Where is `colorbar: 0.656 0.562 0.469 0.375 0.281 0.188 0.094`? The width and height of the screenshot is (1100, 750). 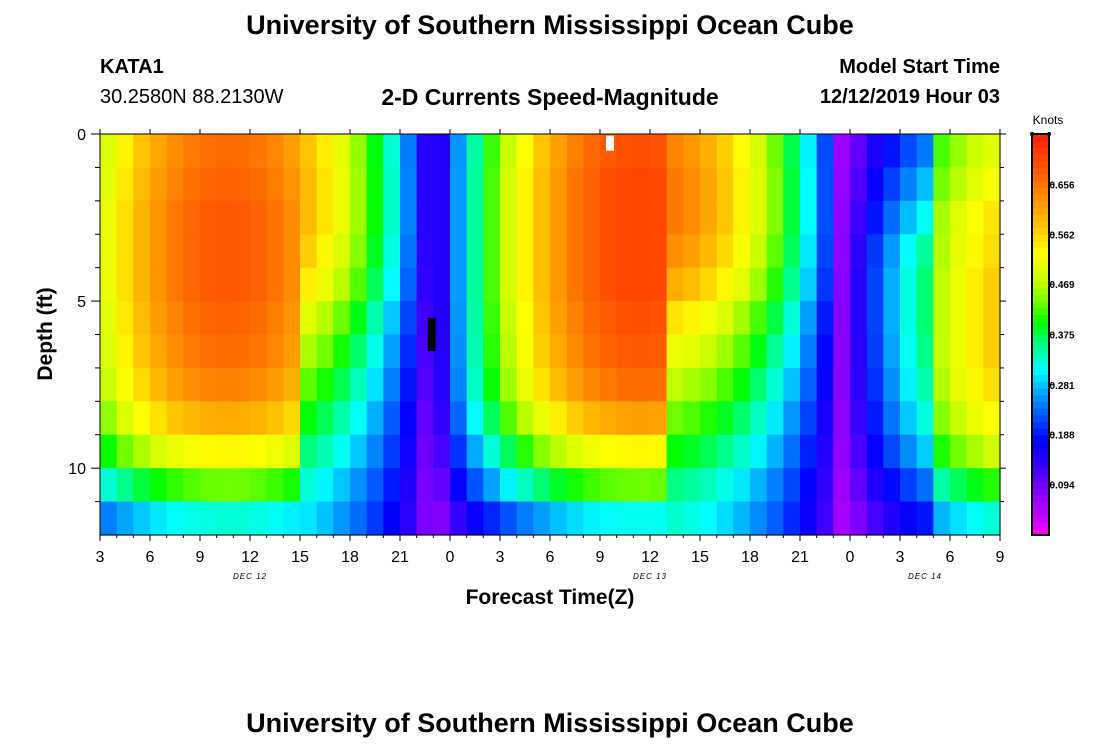
colorbar: 0.656 0.562 0.469 0.375 0.281 0.188 0.094 is located at coordinates (1052, 334).